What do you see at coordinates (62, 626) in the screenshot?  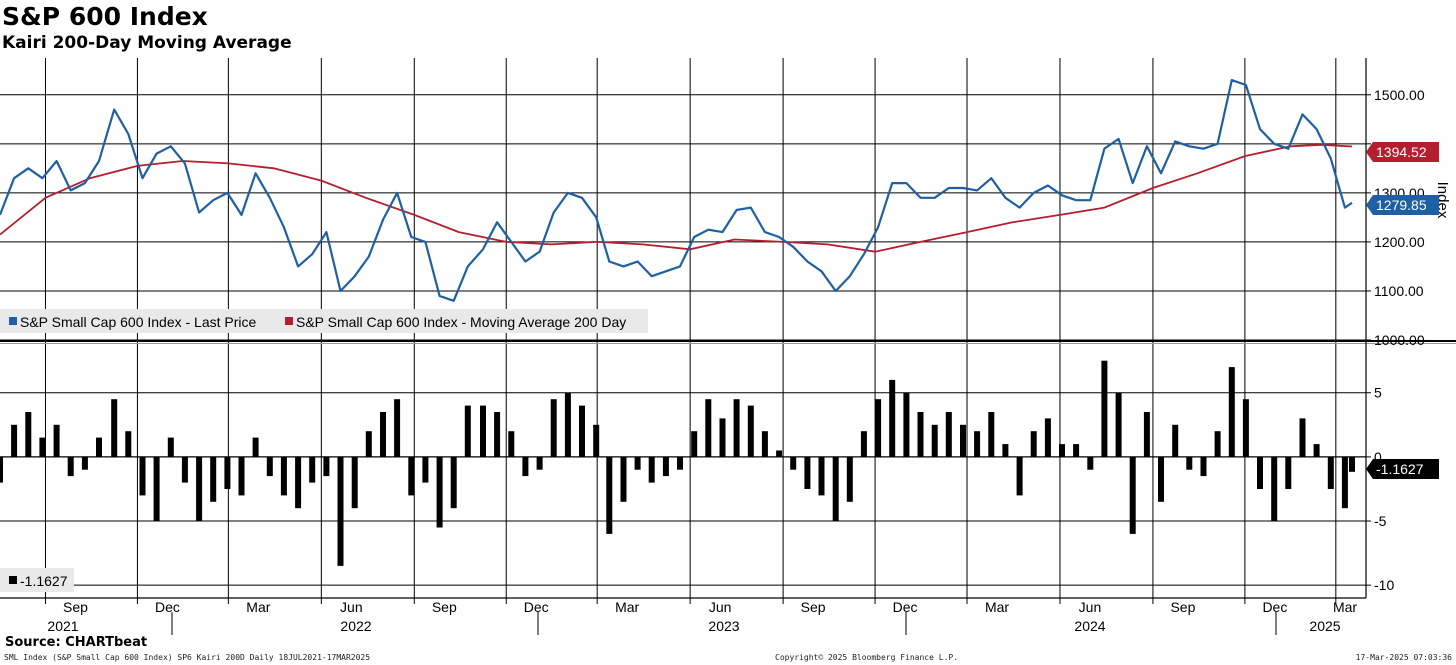 I see `x-year-label: 2021` at bounding box center [62, 626].